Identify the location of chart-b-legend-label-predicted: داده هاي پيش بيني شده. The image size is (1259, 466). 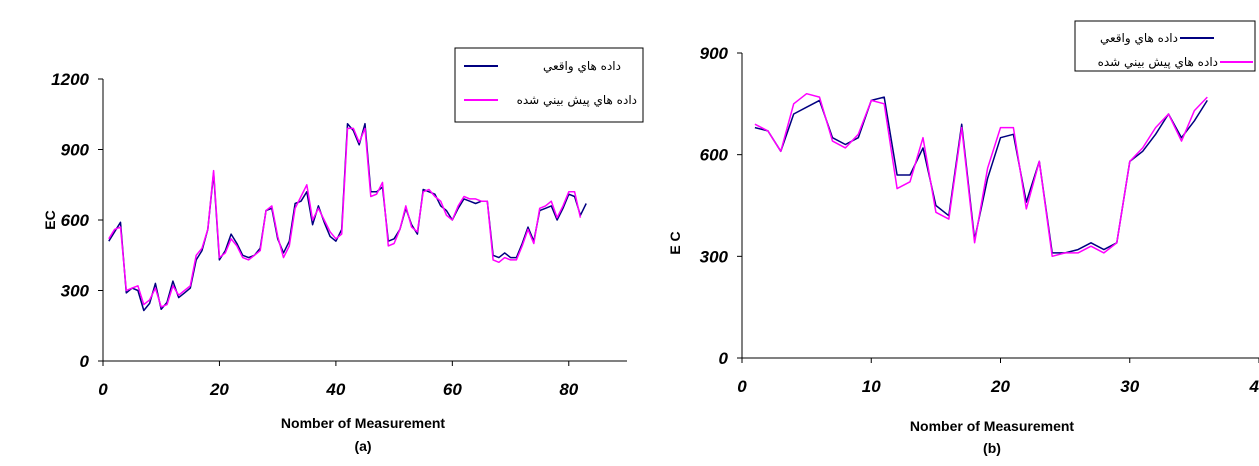
(1158, 62).